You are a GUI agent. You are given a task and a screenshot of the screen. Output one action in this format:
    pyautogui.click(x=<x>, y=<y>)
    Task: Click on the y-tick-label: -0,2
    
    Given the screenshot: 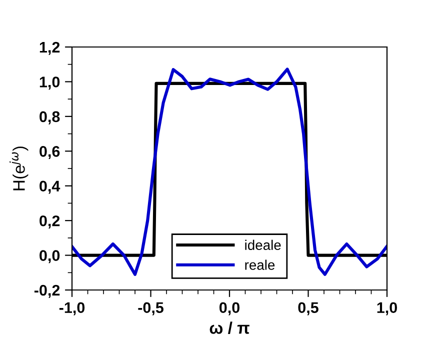 What is the action you would take?
    pyautogui.click(x=47, y=291)
    